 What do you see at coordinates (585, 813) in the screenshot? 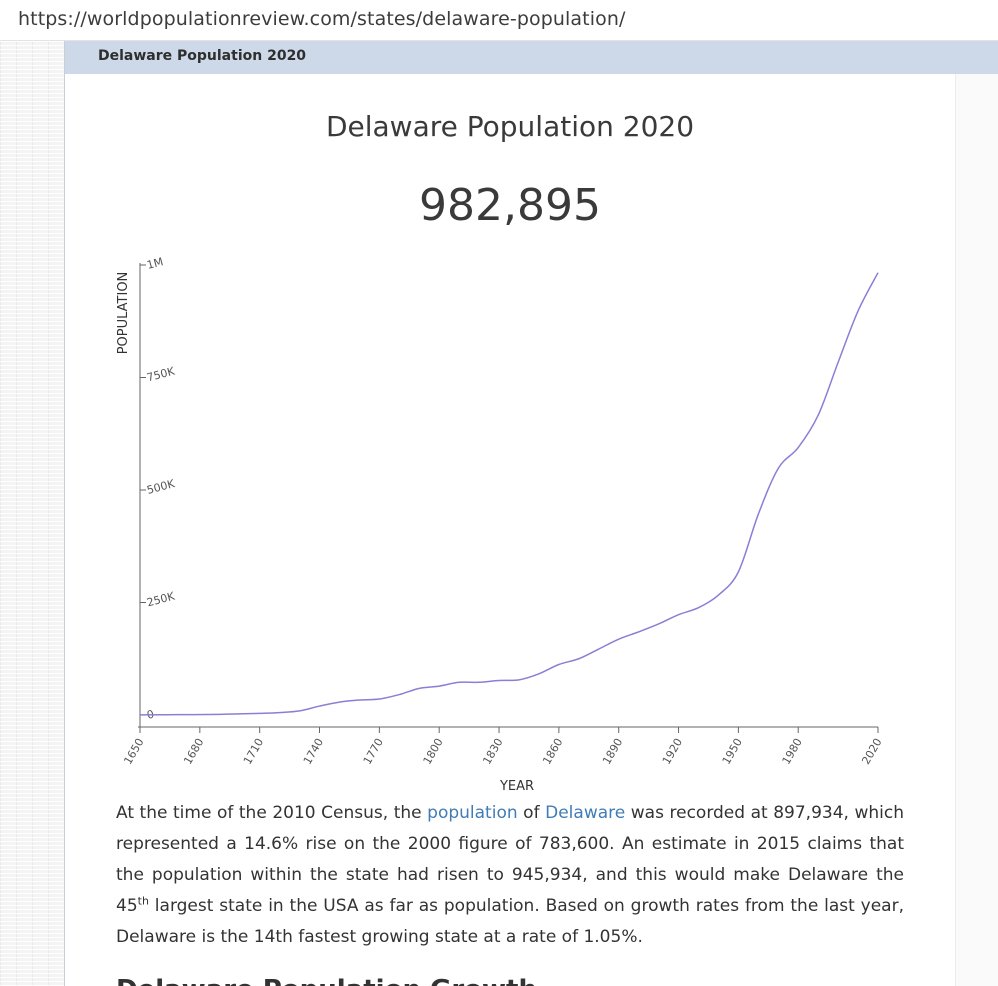
I see `delaware-link: Delaware` at bounding box center [585, 813].